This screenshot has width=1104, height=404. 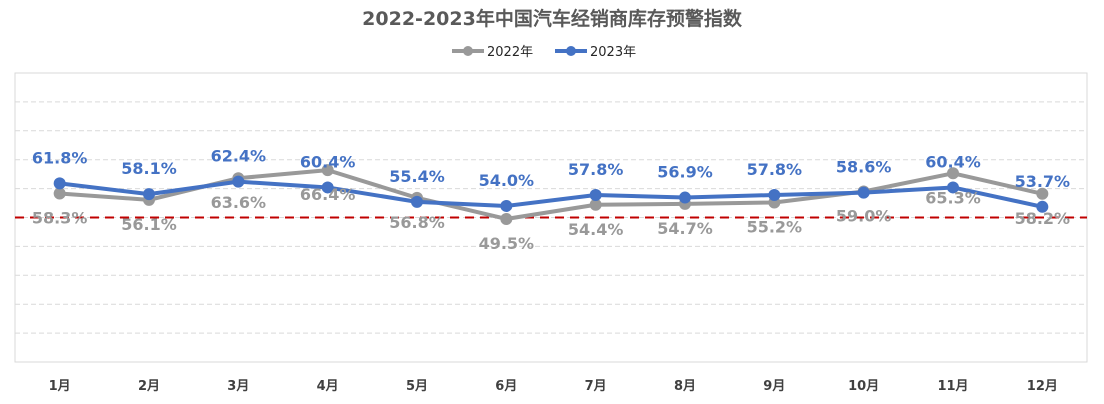 What do you see at coordinates (149, 224) in the screenshot?
I see `data-label-2022: 56.1%` at bounding box center [149, 224].